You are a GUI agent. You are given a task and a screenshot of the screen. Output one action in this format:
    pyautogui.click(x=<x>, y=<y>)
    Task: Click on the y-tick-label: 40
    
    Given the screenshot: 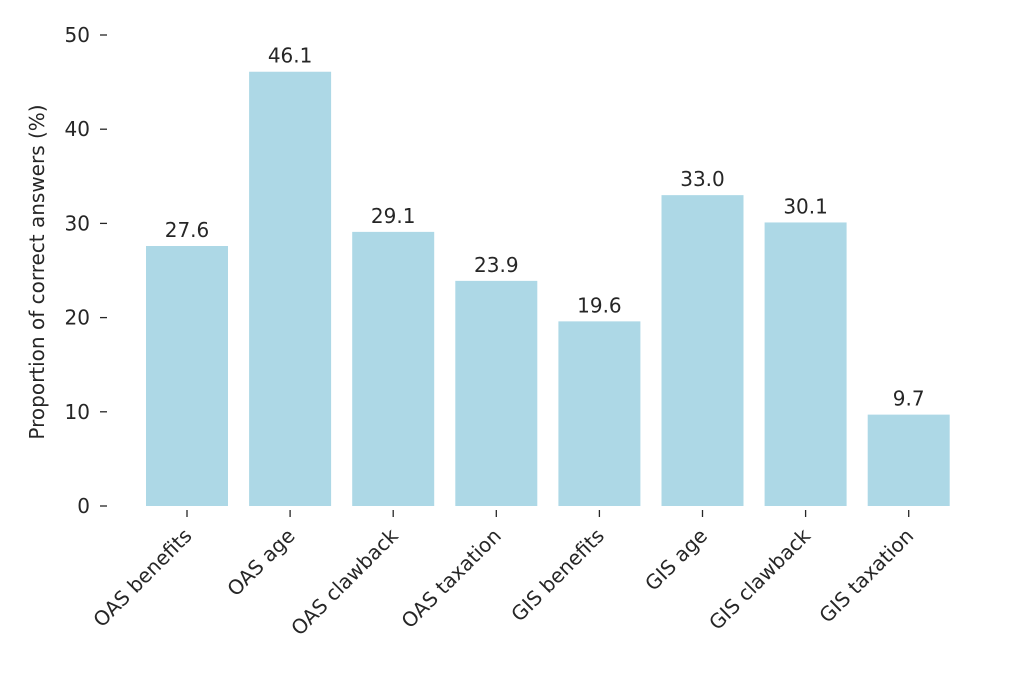 What is the action you would take?
    pyautogui.click(x=77, y=129)
    